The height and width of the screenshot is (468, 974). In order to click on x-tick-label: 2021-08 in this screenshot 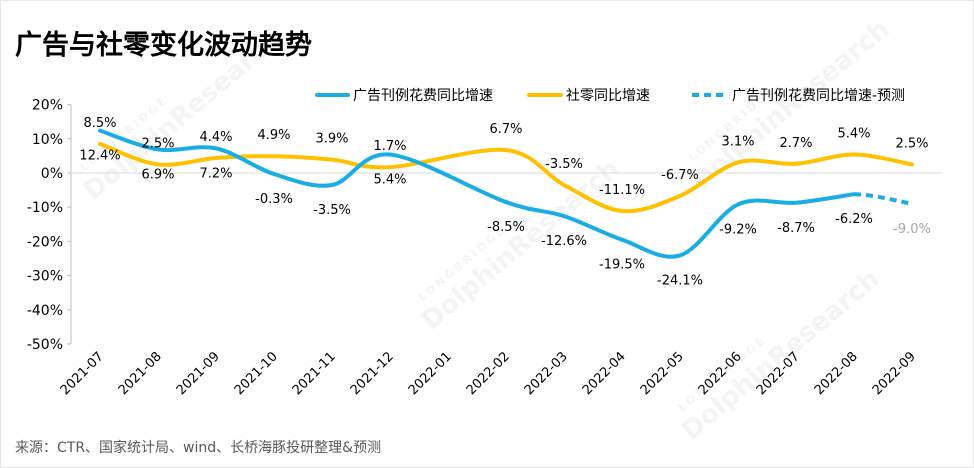, I will do `click(140, 373)`.